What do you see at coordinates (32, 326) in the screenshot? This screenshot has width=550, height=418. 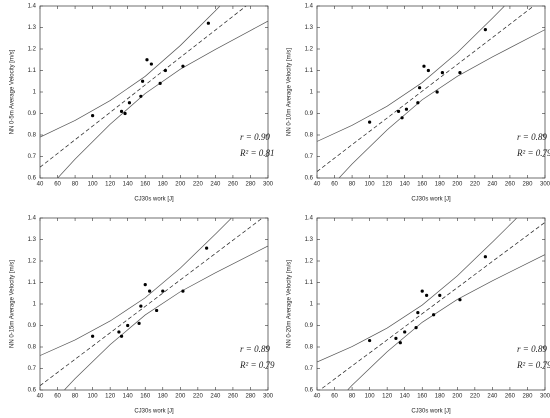 I see `y-tick-label: 0.9` at bounding box center [32, 326].